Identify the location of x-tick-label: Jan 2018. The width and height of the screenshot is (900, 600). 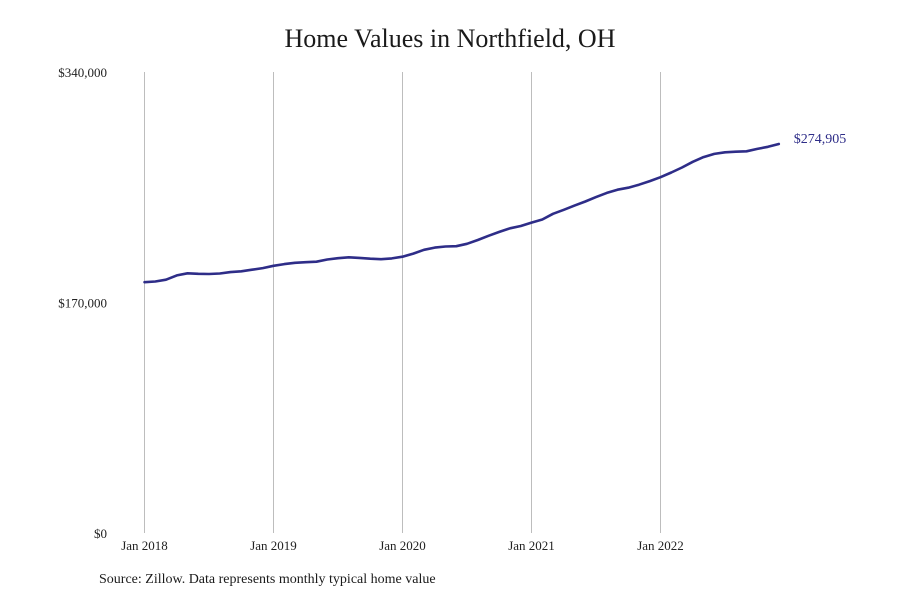
(144, 545).